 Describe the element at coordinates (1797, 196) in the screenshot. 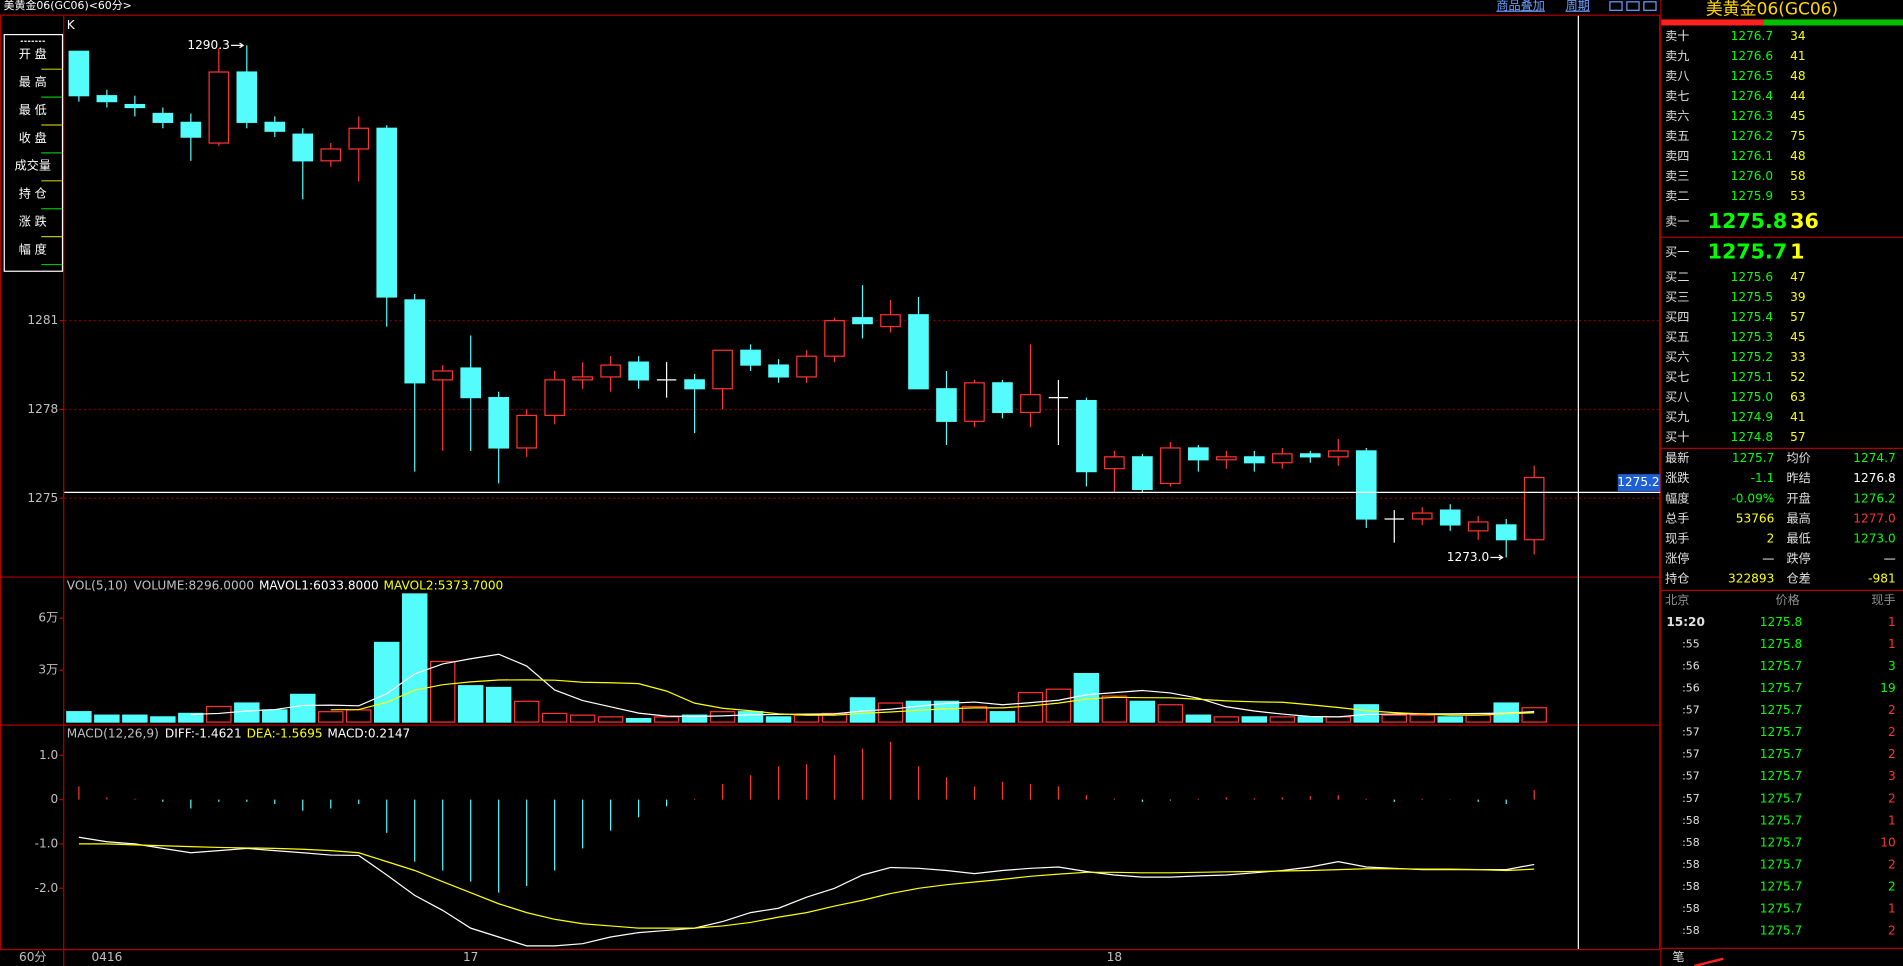

I see `book-volume: 53` at that location.